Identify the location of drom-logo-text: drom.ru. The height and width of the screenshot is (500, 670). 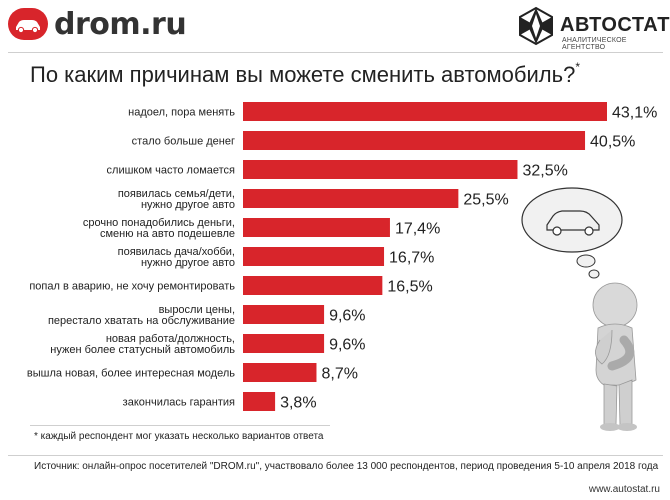
(120, 24).